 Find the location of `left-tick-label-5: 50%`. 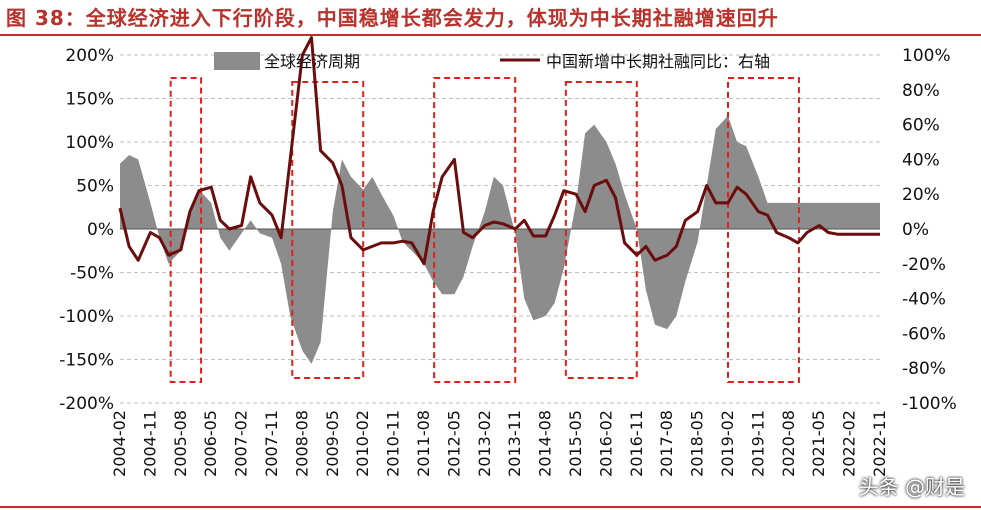

left-tick-label-5: 50% is located at coordinates (95, 187).